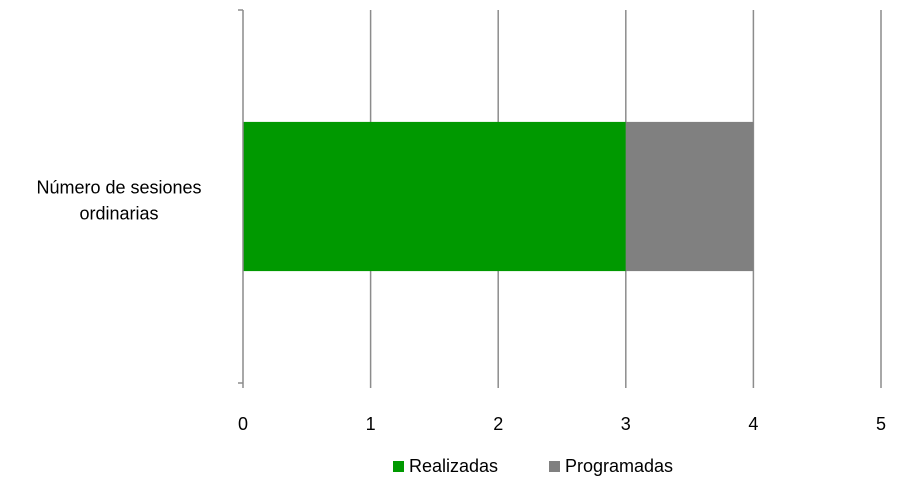  Describe the element at coordinates (398, 466) in the screenshot. I see `legend-swatch-realizadas` at that location.